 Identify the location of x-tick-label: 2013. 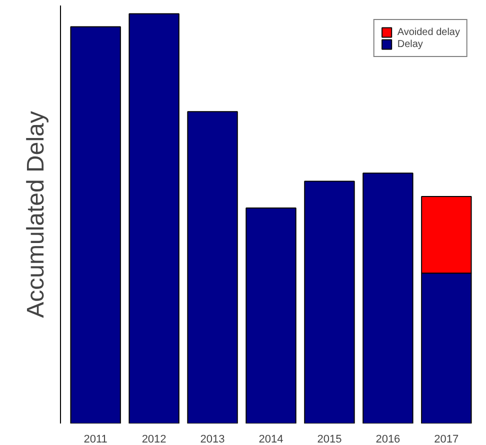
(212, 439).